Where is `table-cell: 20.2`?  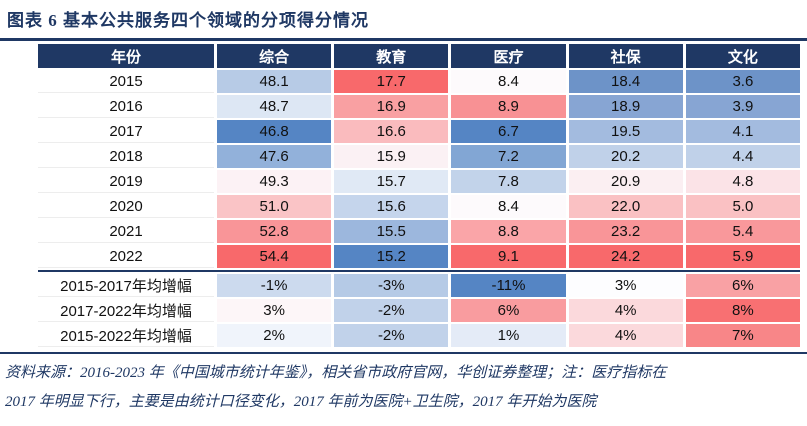 table-cell: 20.2 is located at coordinates (625, 156).